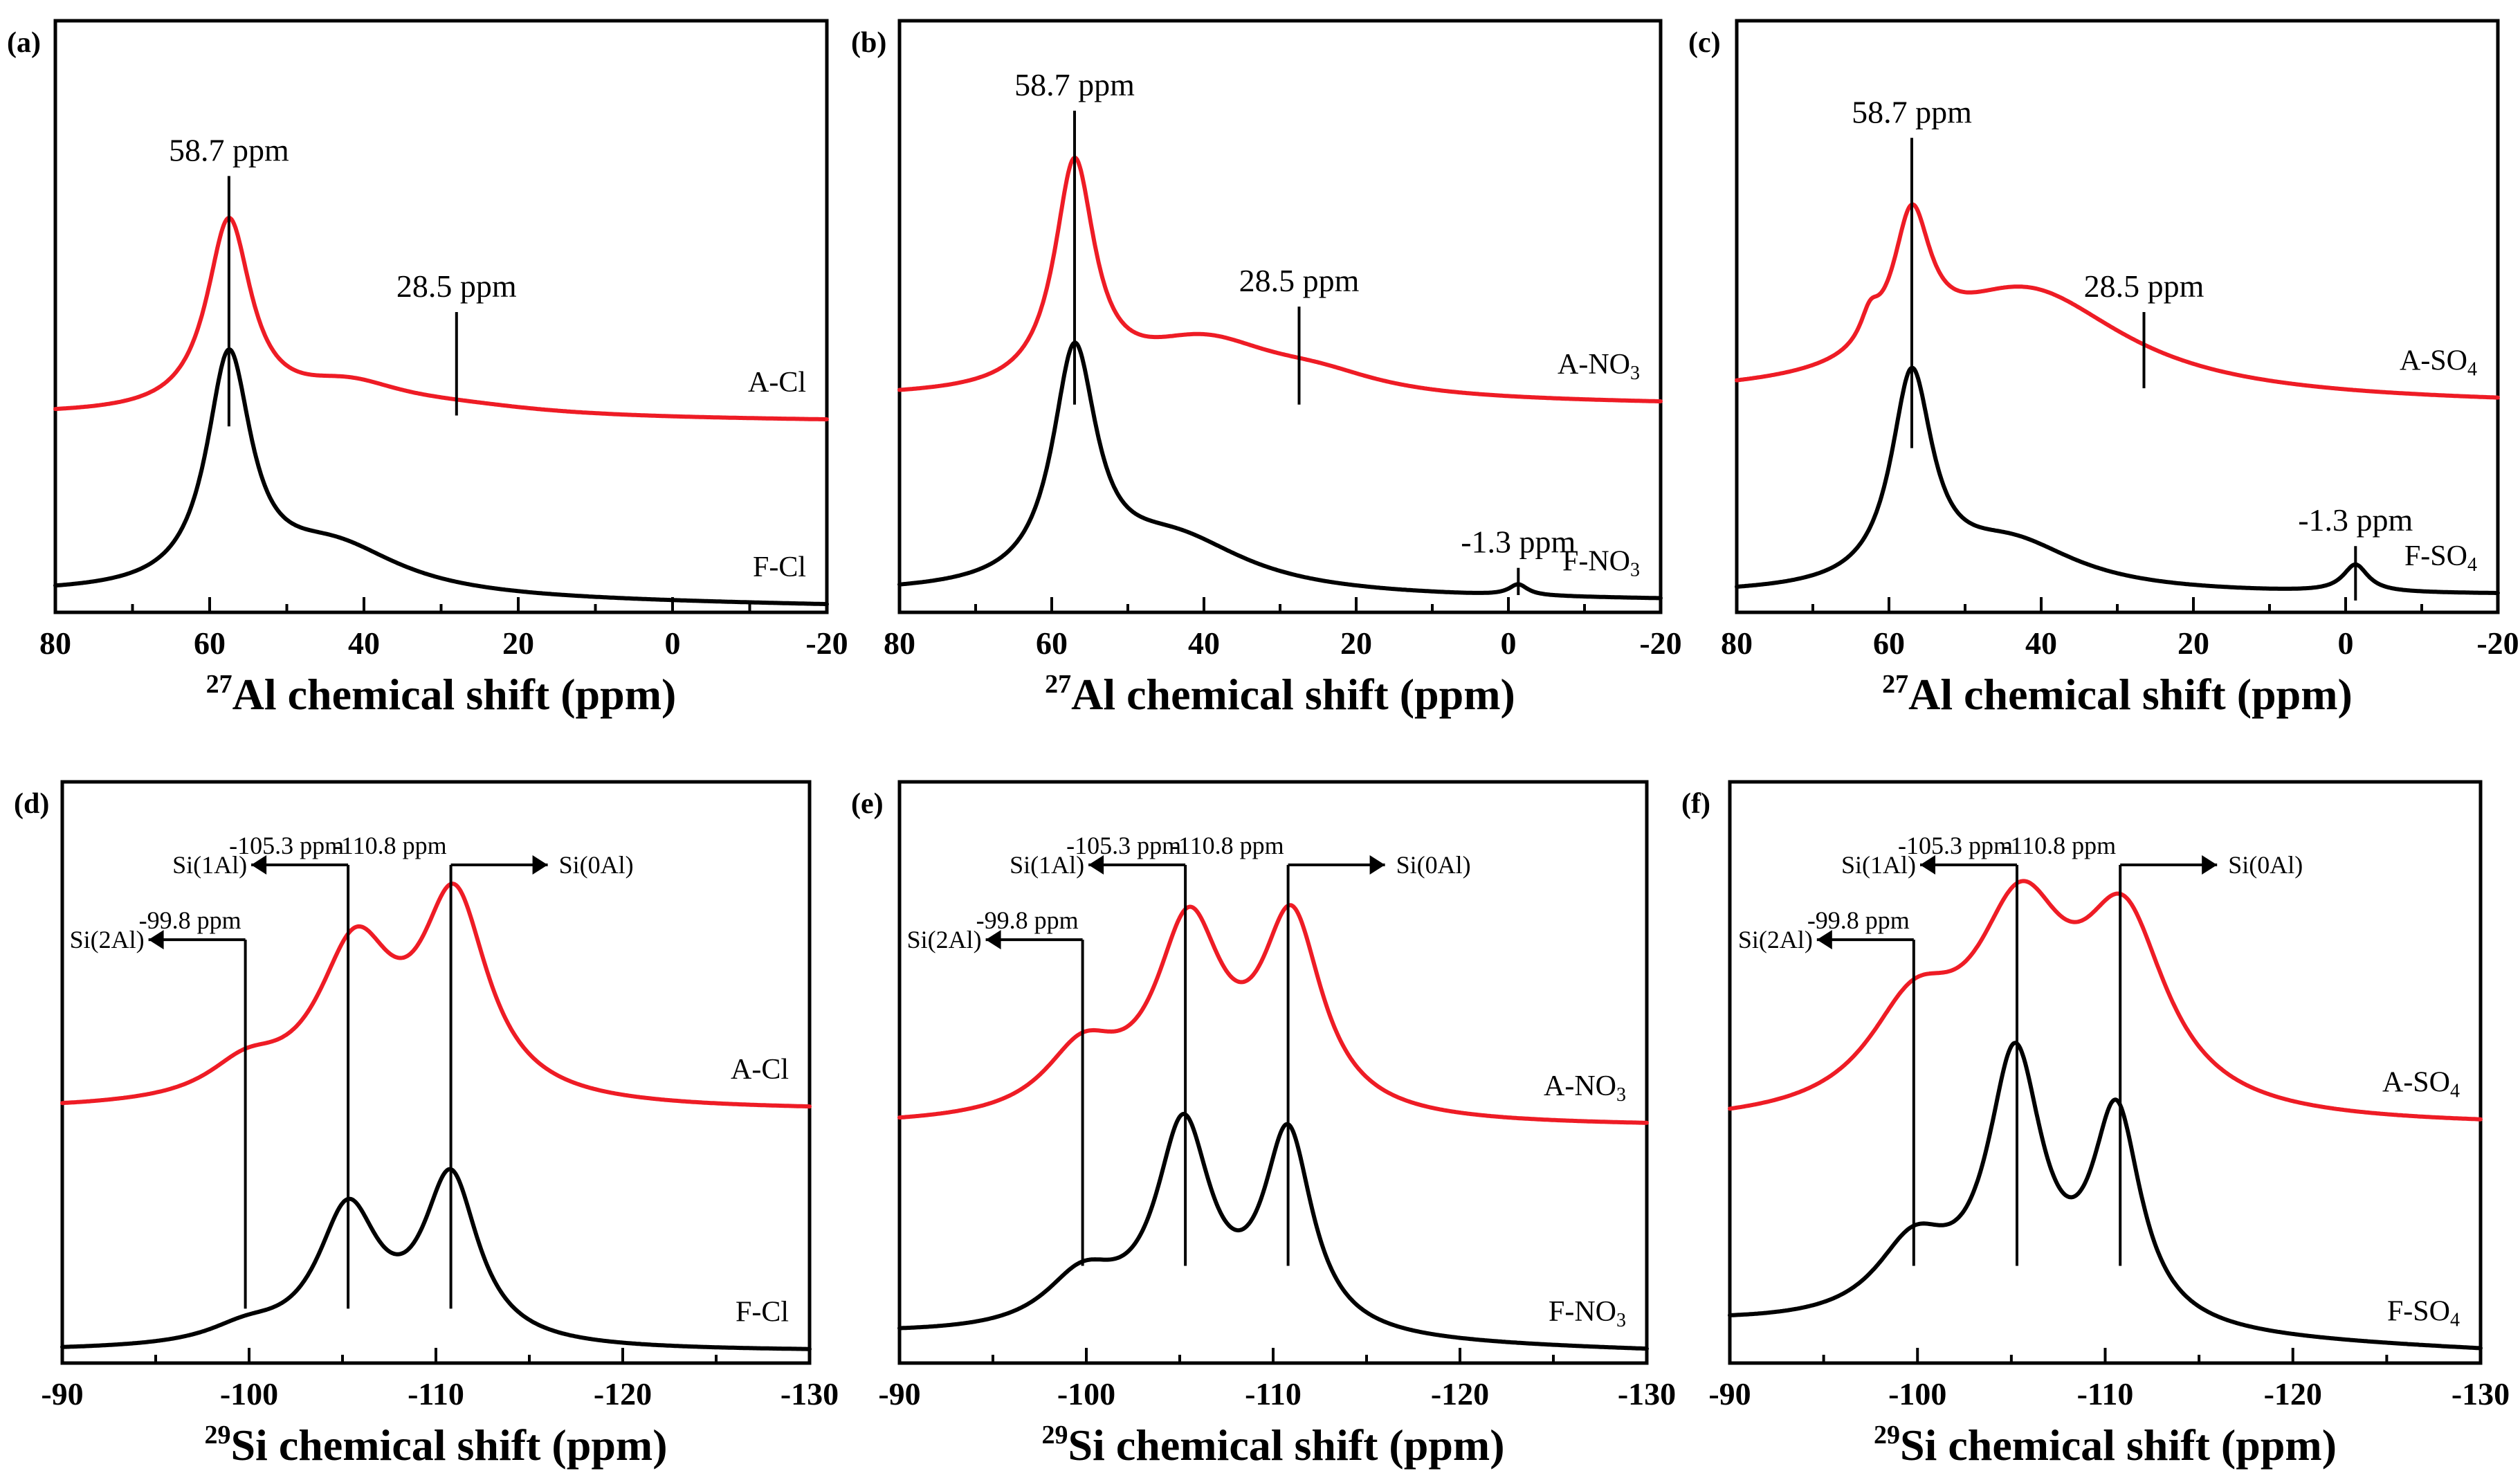  I want to click on panel-label: (c), so click(1704, 43).